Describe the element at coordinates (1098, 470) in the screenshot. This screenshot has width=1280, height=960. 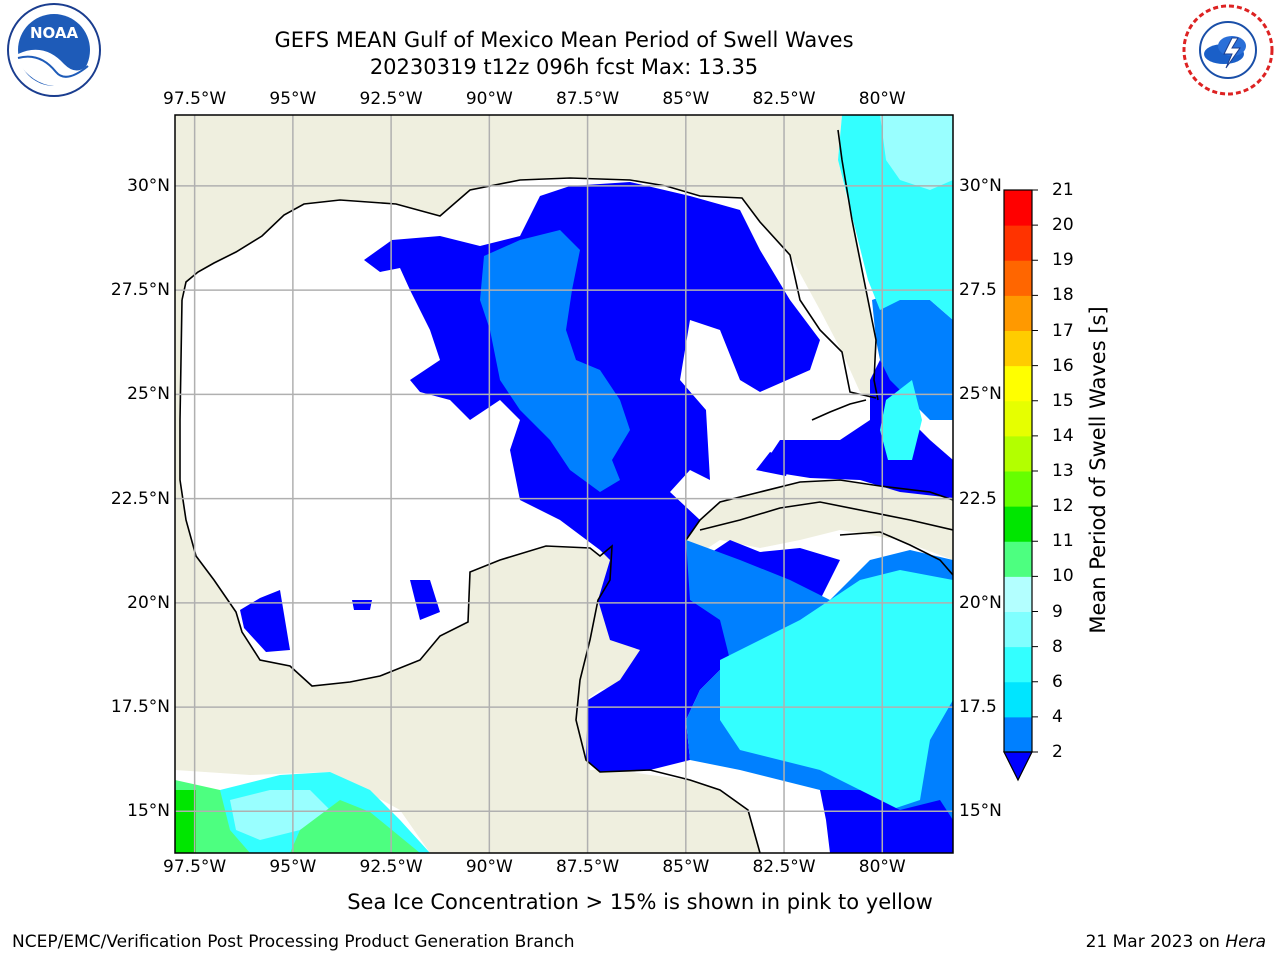
I see `colorbar-title: Mean Period of Swell Waves [s]` at that location.